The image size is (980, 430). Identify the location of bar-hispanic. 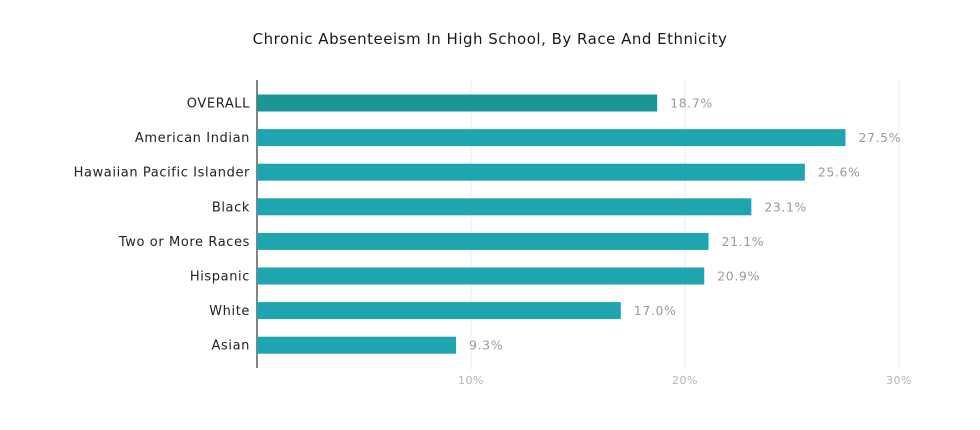
(481, 276).